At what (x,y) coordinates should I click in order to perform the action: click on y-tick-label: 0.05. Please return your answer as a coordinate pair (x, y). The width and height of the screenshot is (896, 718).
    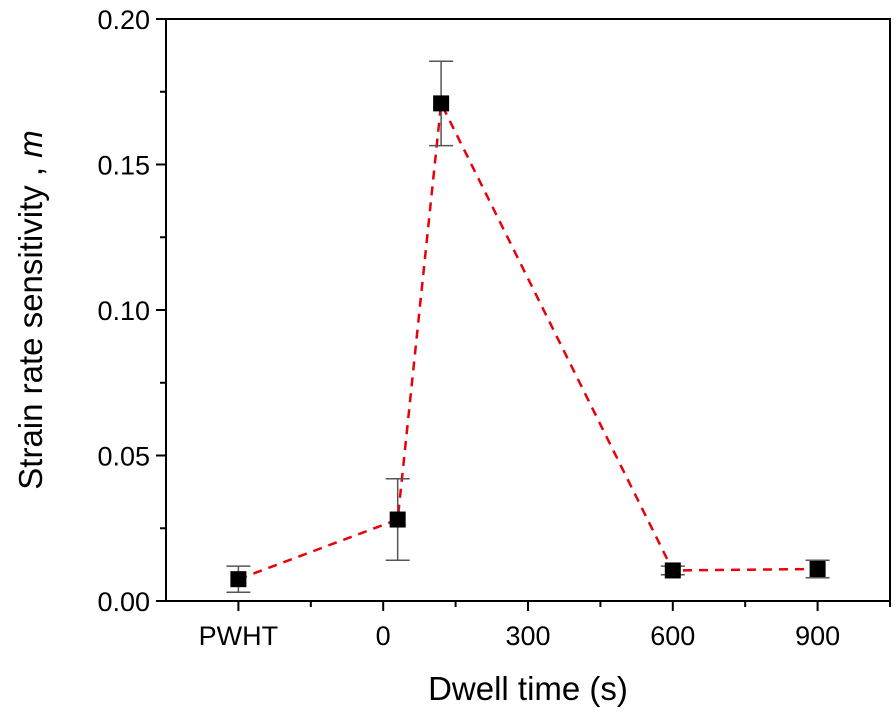
    Looking at the image, I should click on (123, 457).